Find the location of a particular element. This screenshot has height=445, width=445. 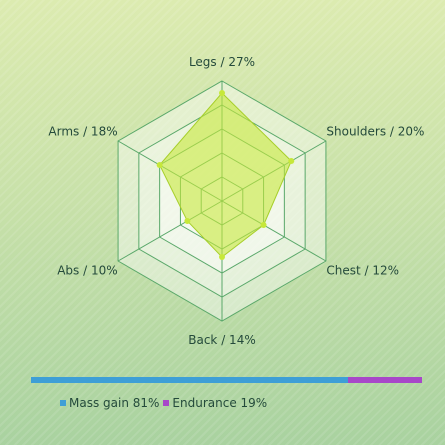

axis-label-abs: Abs / 10% is located at coordinates (87, 271).